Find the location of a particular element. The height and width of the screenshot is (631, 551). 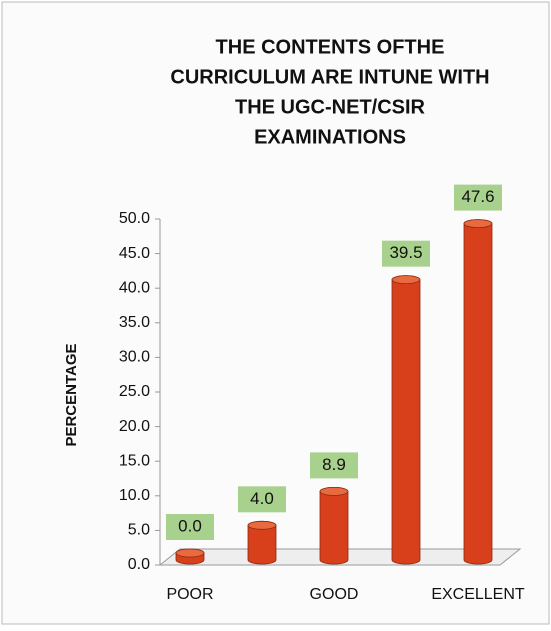

value-label: 39.5 is located at coordinates (405, 252).